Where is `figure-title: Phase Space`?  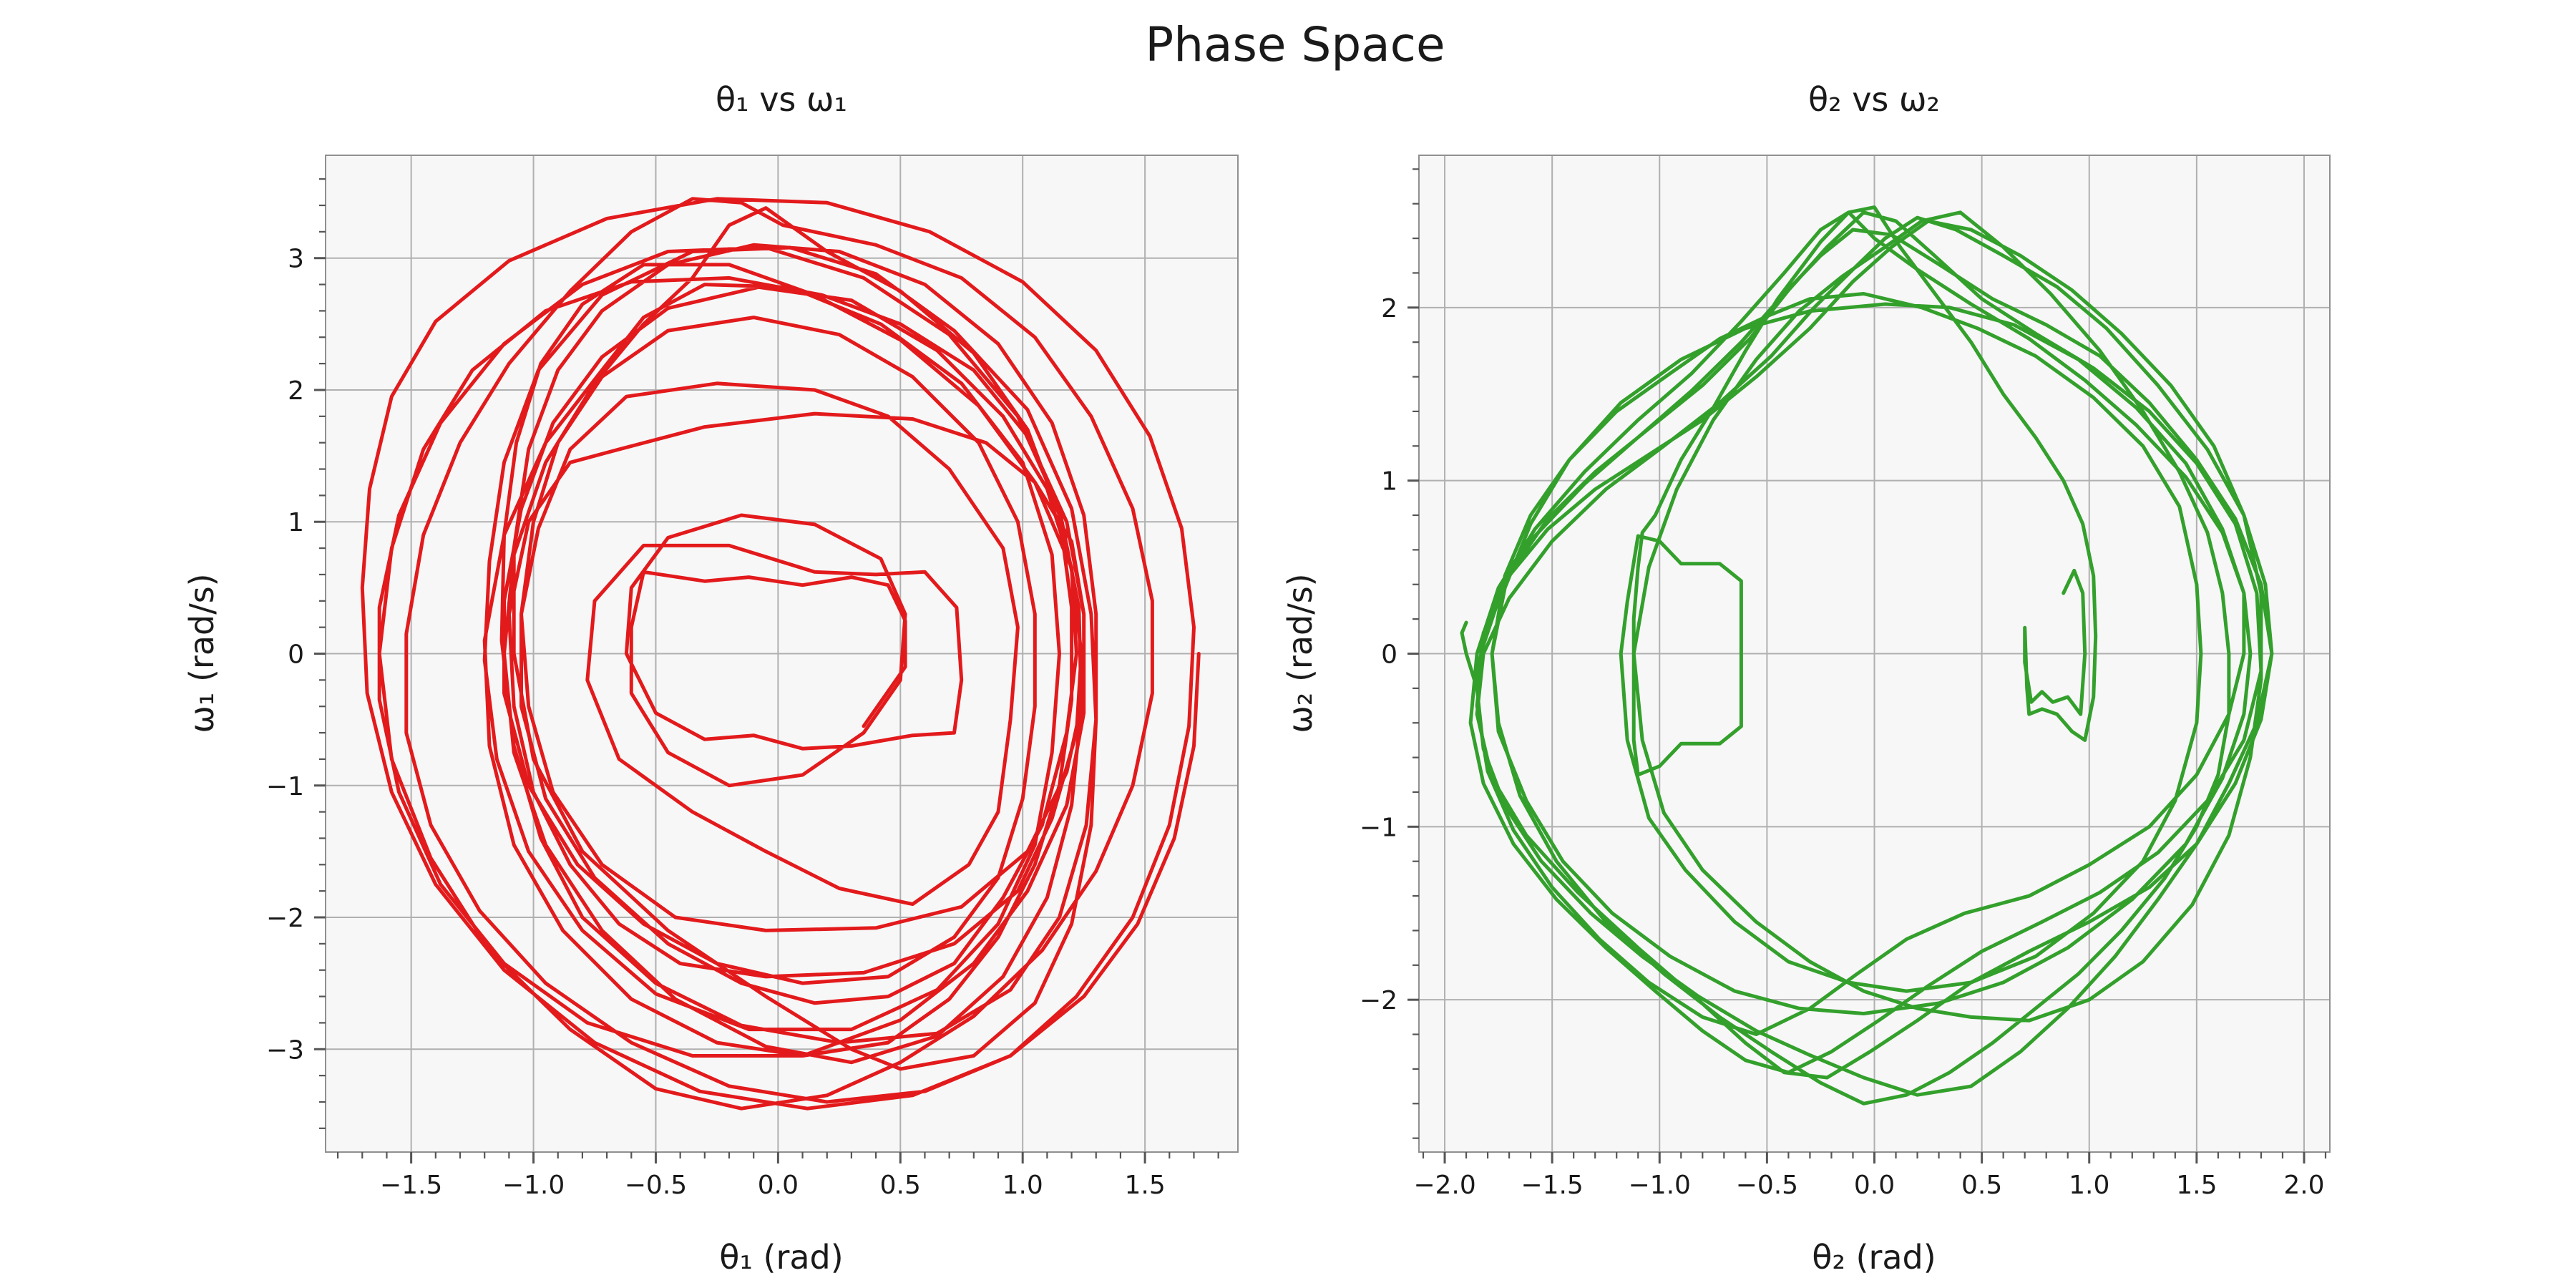
figure-title: Phase Space is located at coordinates (1295, 44).